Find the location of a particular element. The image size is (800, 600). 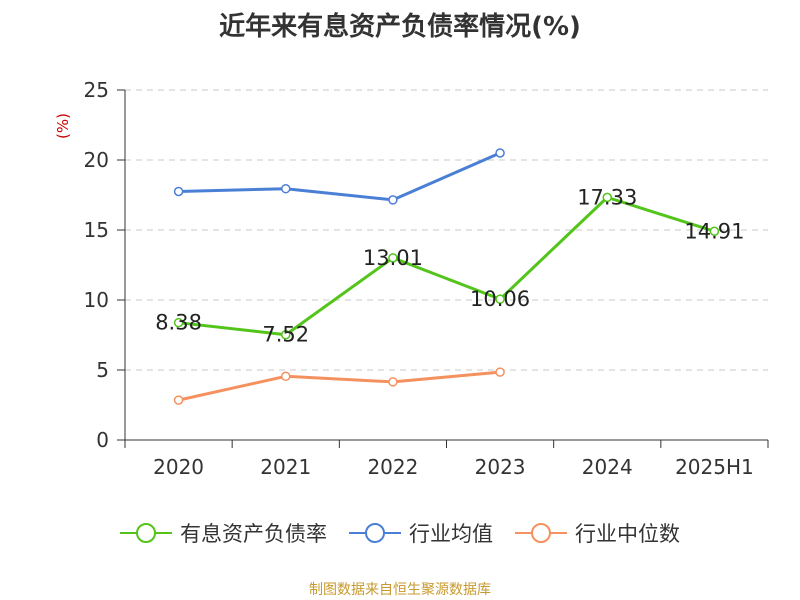

y-axis-label: (%) is located at coordinates (63, 126).